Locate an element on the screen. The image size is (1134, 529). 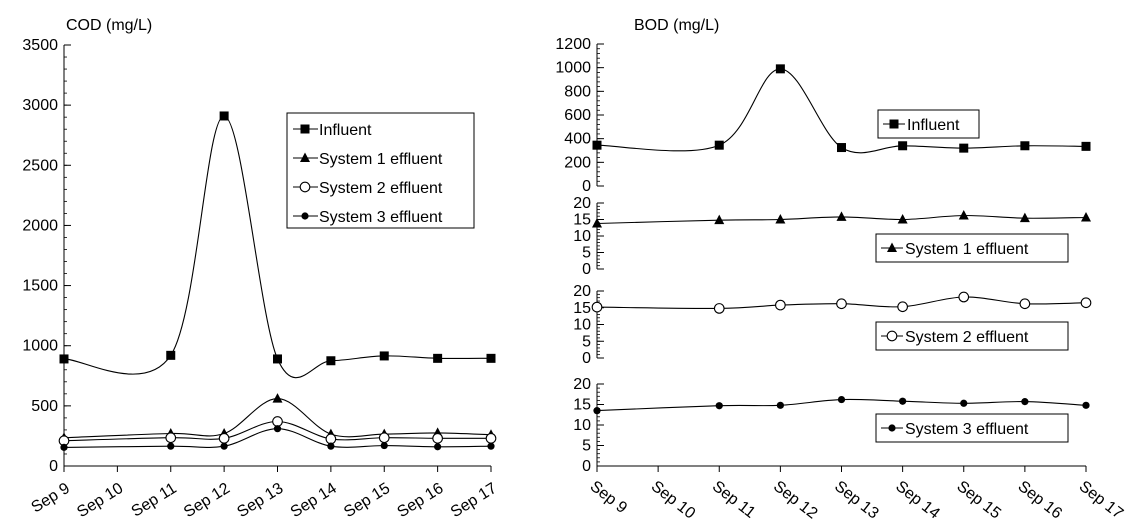
bod-influent-y-tick-label: 1000 is located at coordinates (573, 68).